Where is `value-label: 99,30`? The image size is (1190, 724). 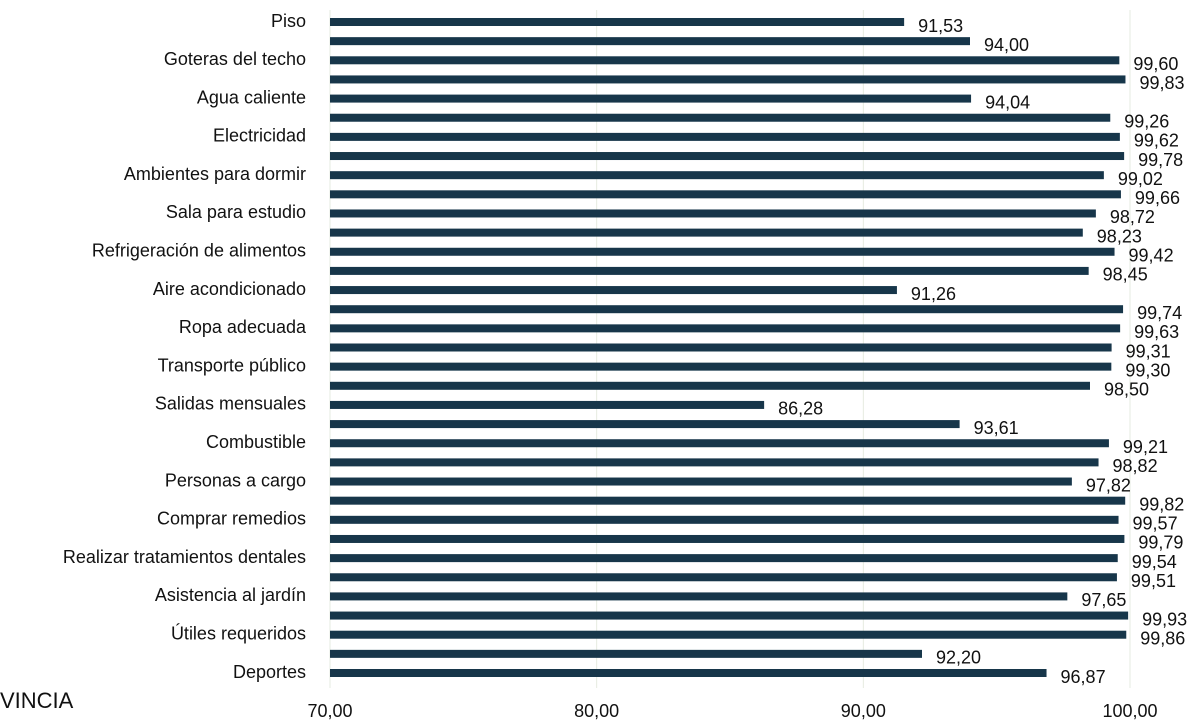 value-label: 99,30 is located at coordinates (1147, 370).